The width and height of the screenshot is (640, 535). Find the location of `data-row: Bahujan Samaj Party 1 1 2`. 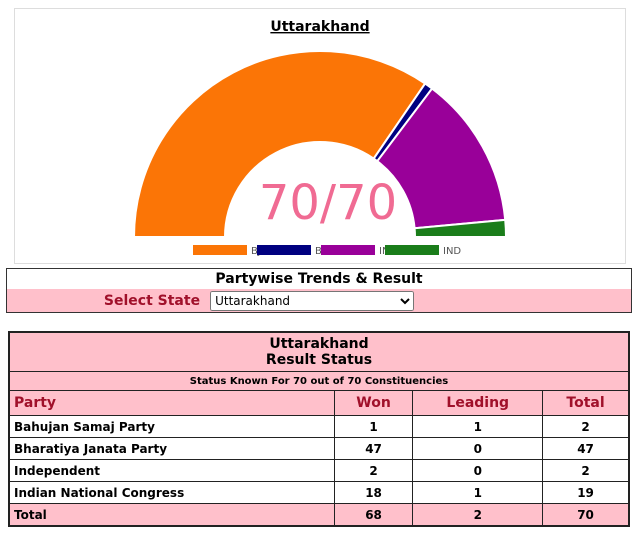

data-row: Bahujan Samaj Party 1 1 2 is located at coordinates (319, 426).